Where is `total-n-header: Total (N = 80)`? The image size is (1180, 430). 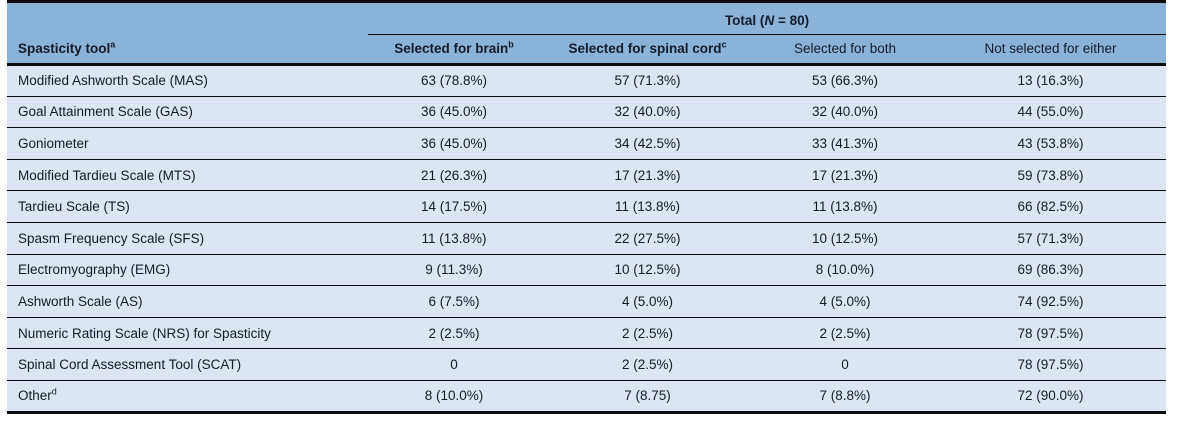 total-n-header: Total (N = 80) is located at coordinates (767, 18).